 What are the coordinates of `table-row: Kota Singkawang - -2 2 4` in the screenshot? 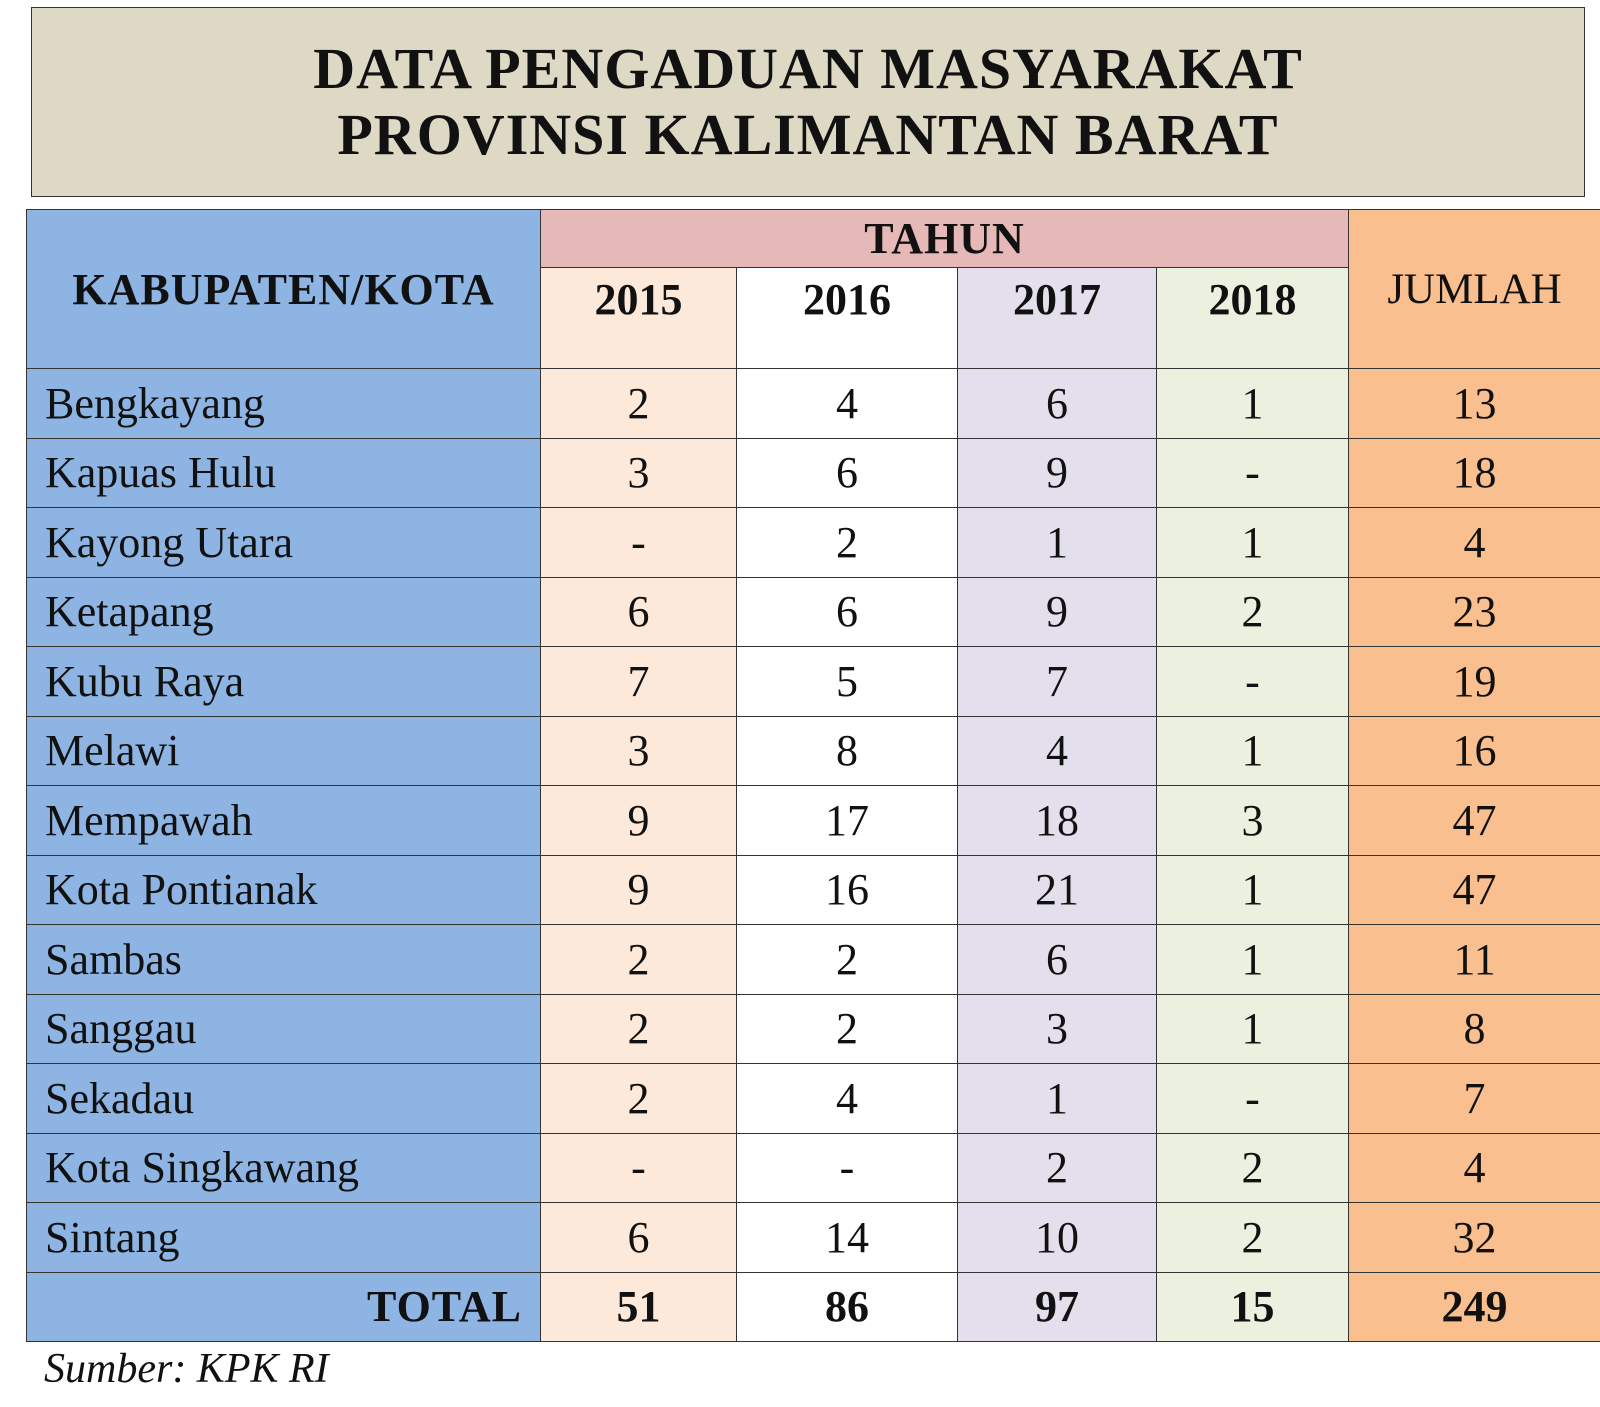 It's located at (813, 1167).